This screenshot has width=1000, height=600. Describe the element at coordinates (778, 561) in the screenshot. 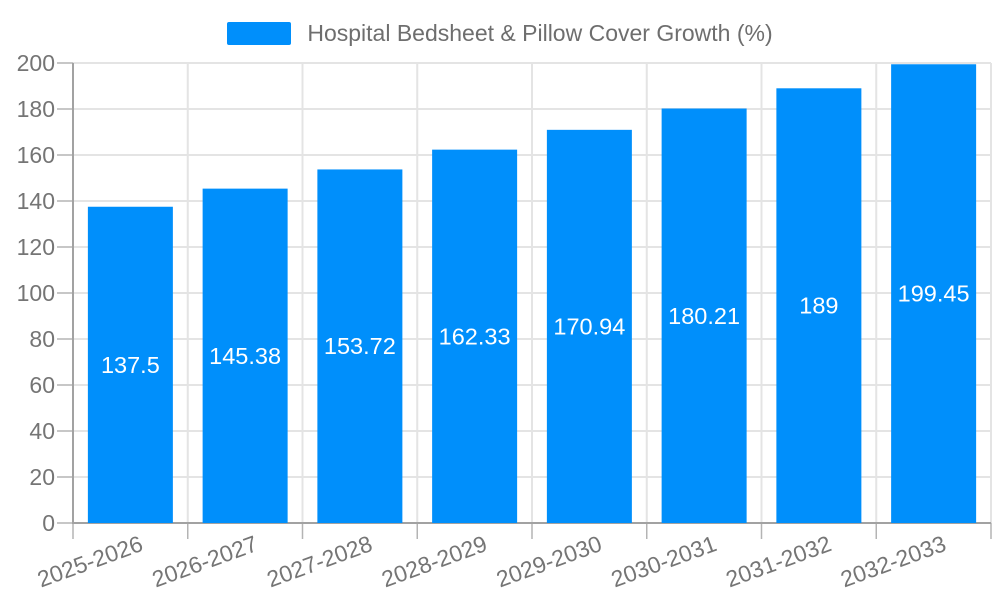

I see `x-tick-label: 2031-2032` at that location.